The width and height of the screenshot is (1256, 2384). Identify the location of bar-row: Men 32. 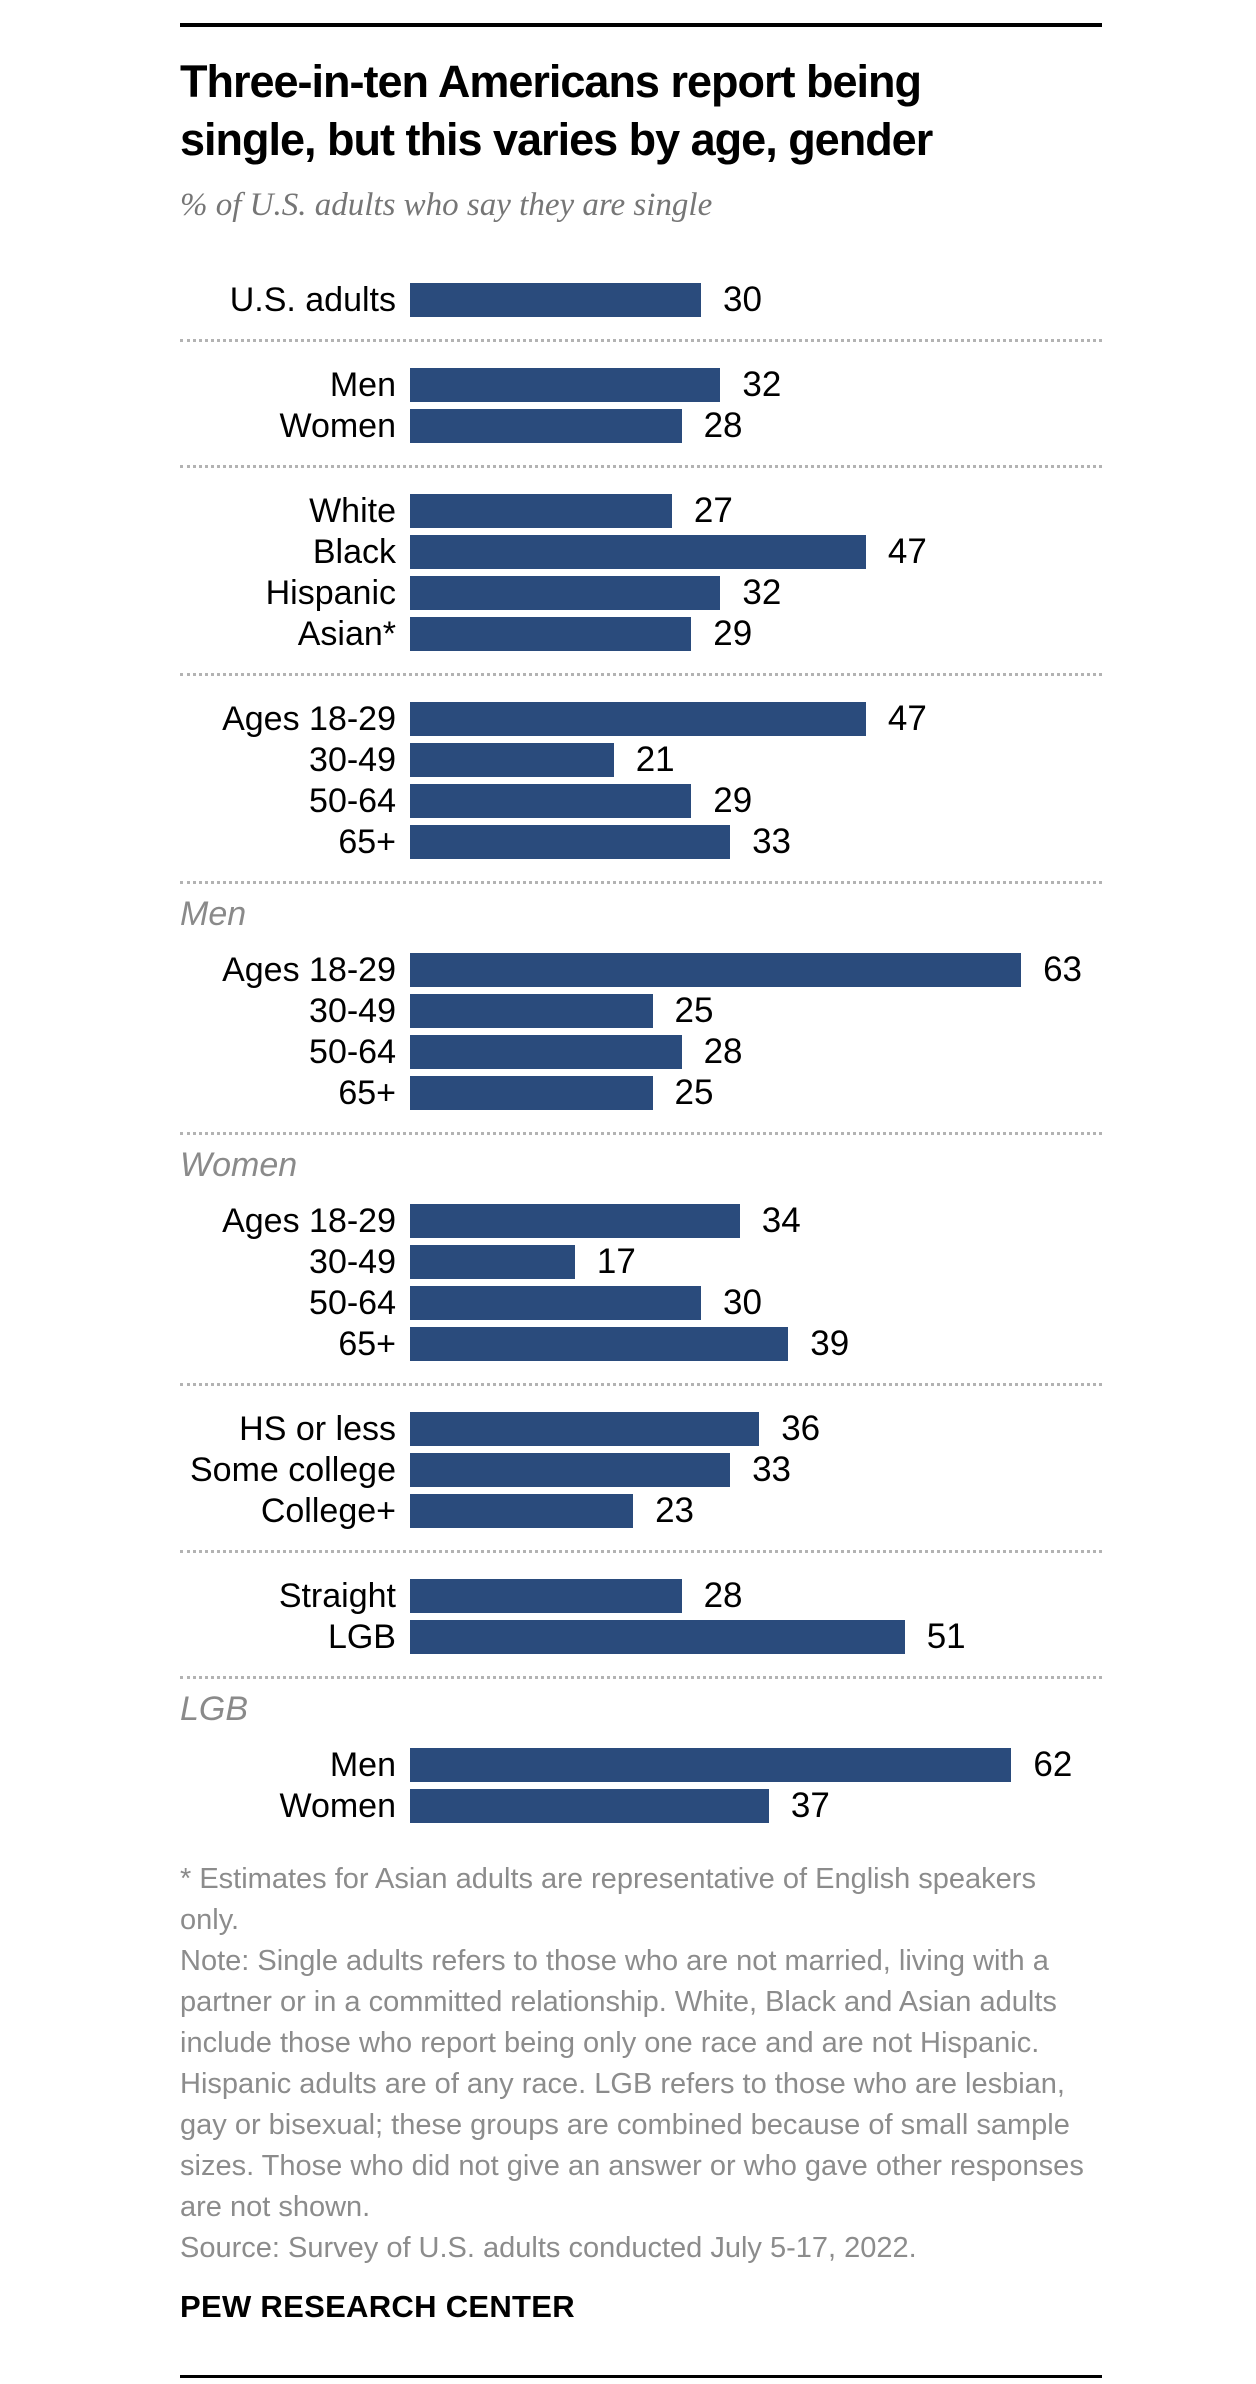
(641, 384).